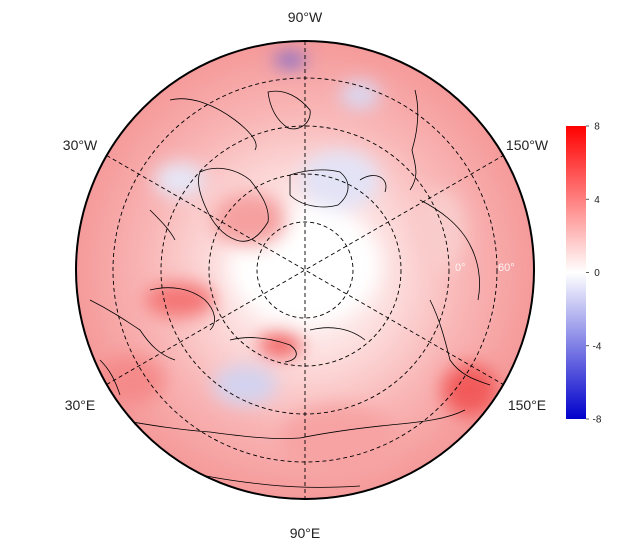 This screenshot has width=625, height=552. I want to click on colorbar-tick-label: 8, so click(597, 127).